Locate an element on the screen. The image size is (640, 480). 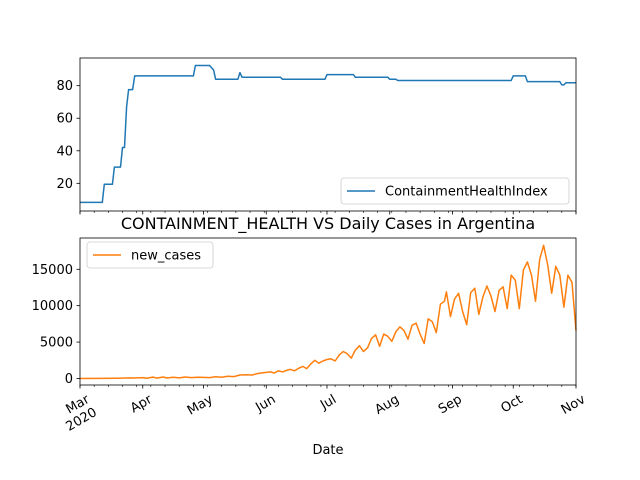
y-tick-label: 5000 is located at coordinates (56, 343).